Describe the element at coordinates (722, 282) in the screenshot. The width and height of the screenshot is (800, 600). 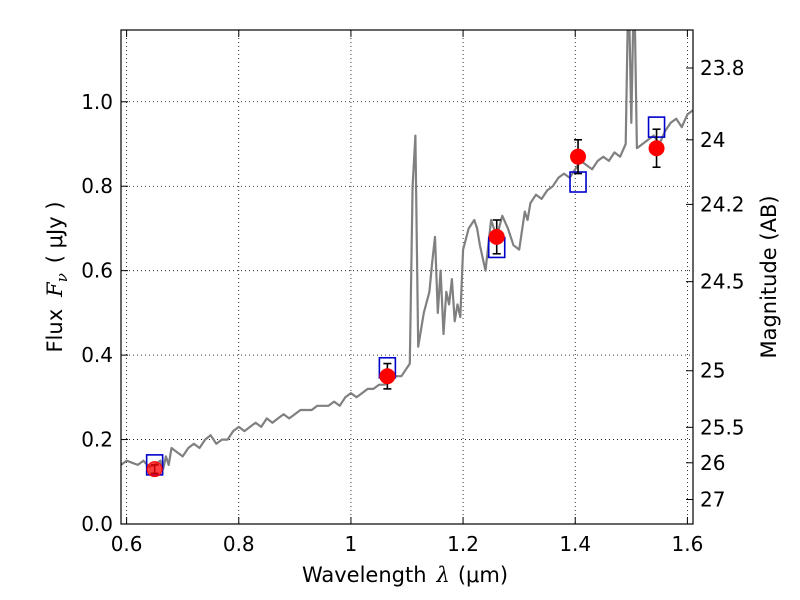
I see `y2-tick-label: 24.5` at that location.